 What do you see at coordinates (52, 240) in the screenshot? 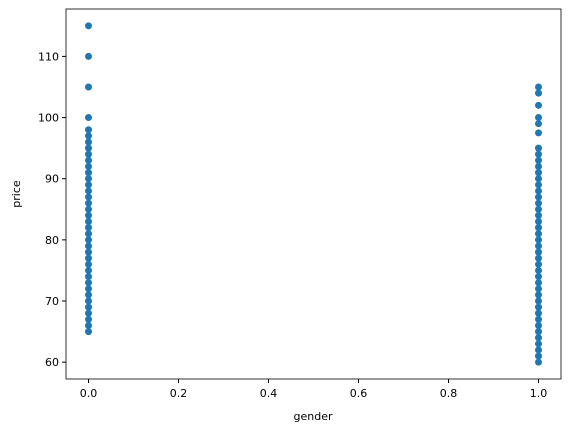
I see `y-tick-label: 80` at bounding box center [52, 240].